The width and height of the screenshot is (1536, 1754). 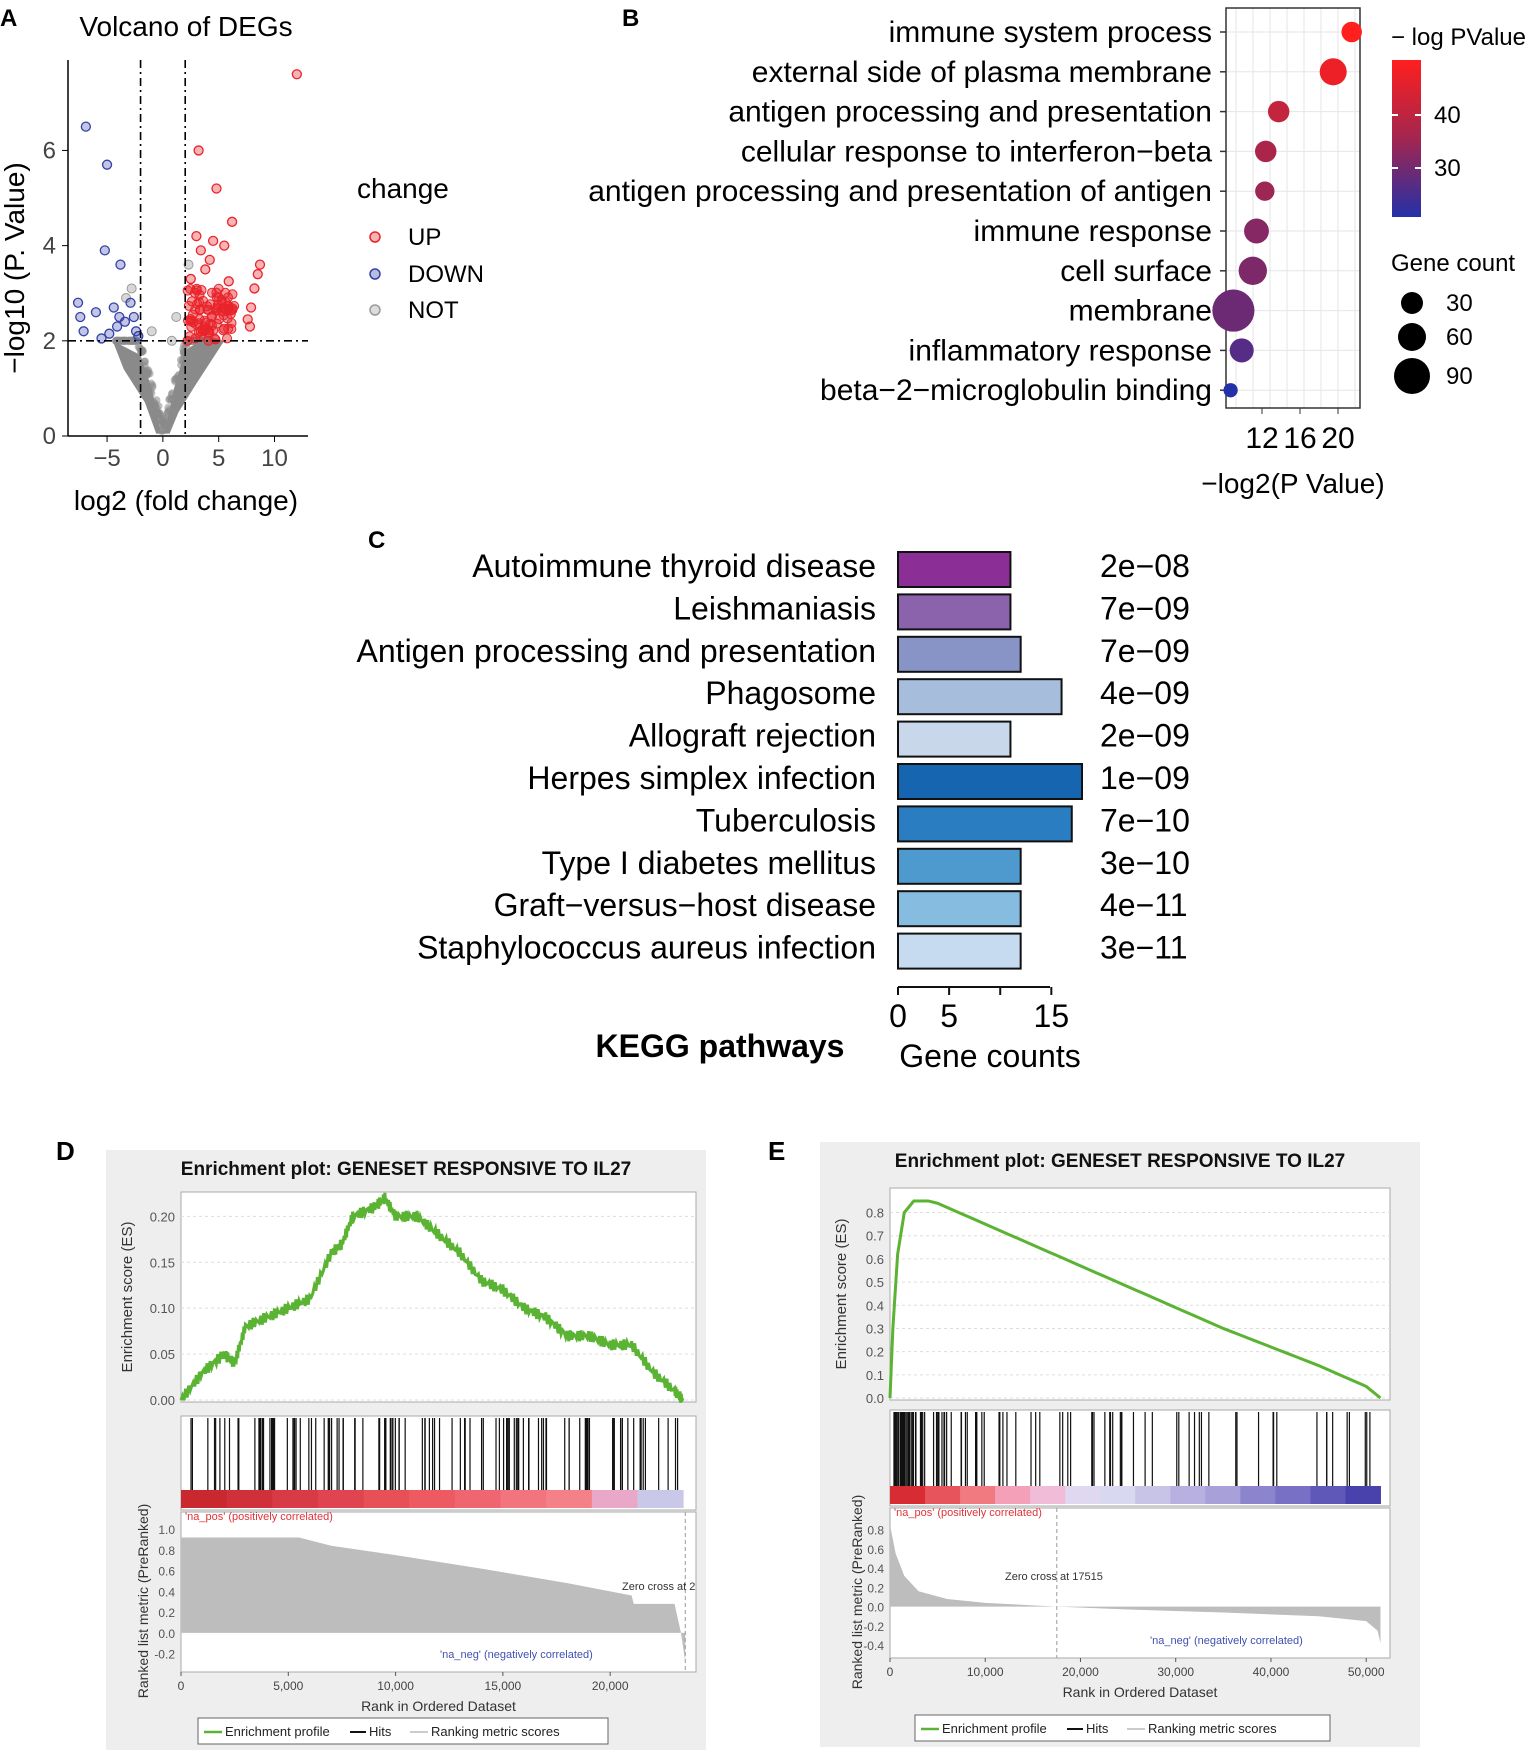 What do you see at coordinates (1145, 863) in the screenshot?
I see `kegg-pvalue-label: 3e−10` at bounding box center [1145, 863].